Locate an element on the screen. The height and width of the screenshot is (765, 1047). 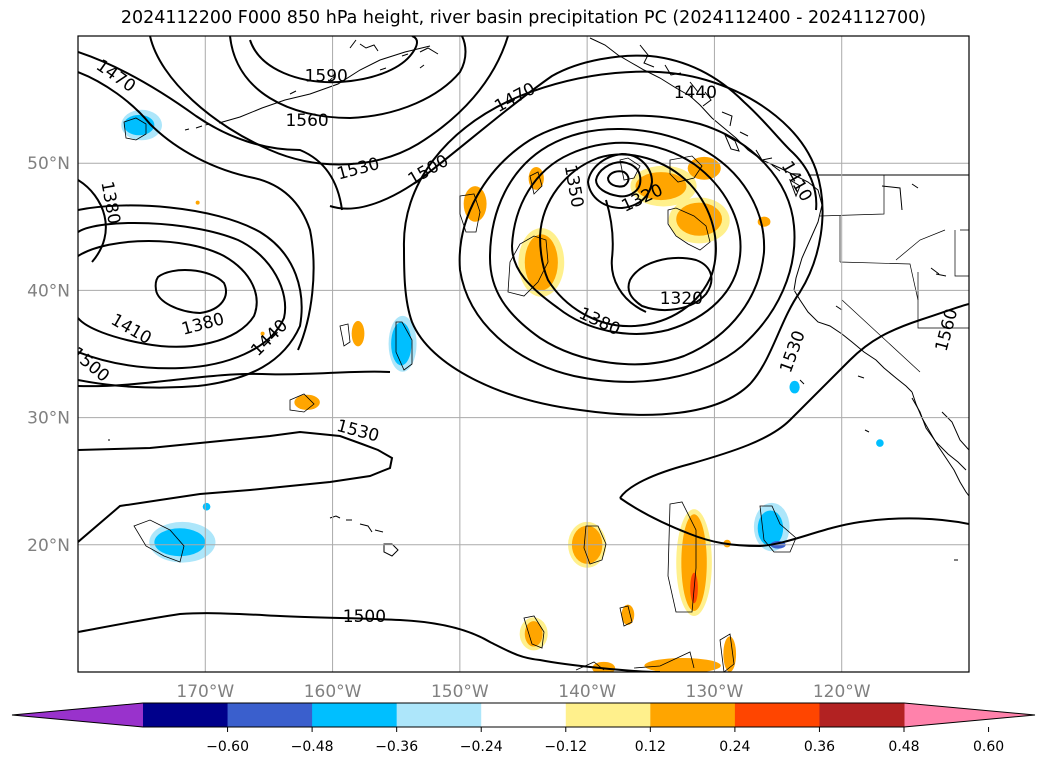
colorbar-tick-label: −0.60 is located at coordinates (227, 747).